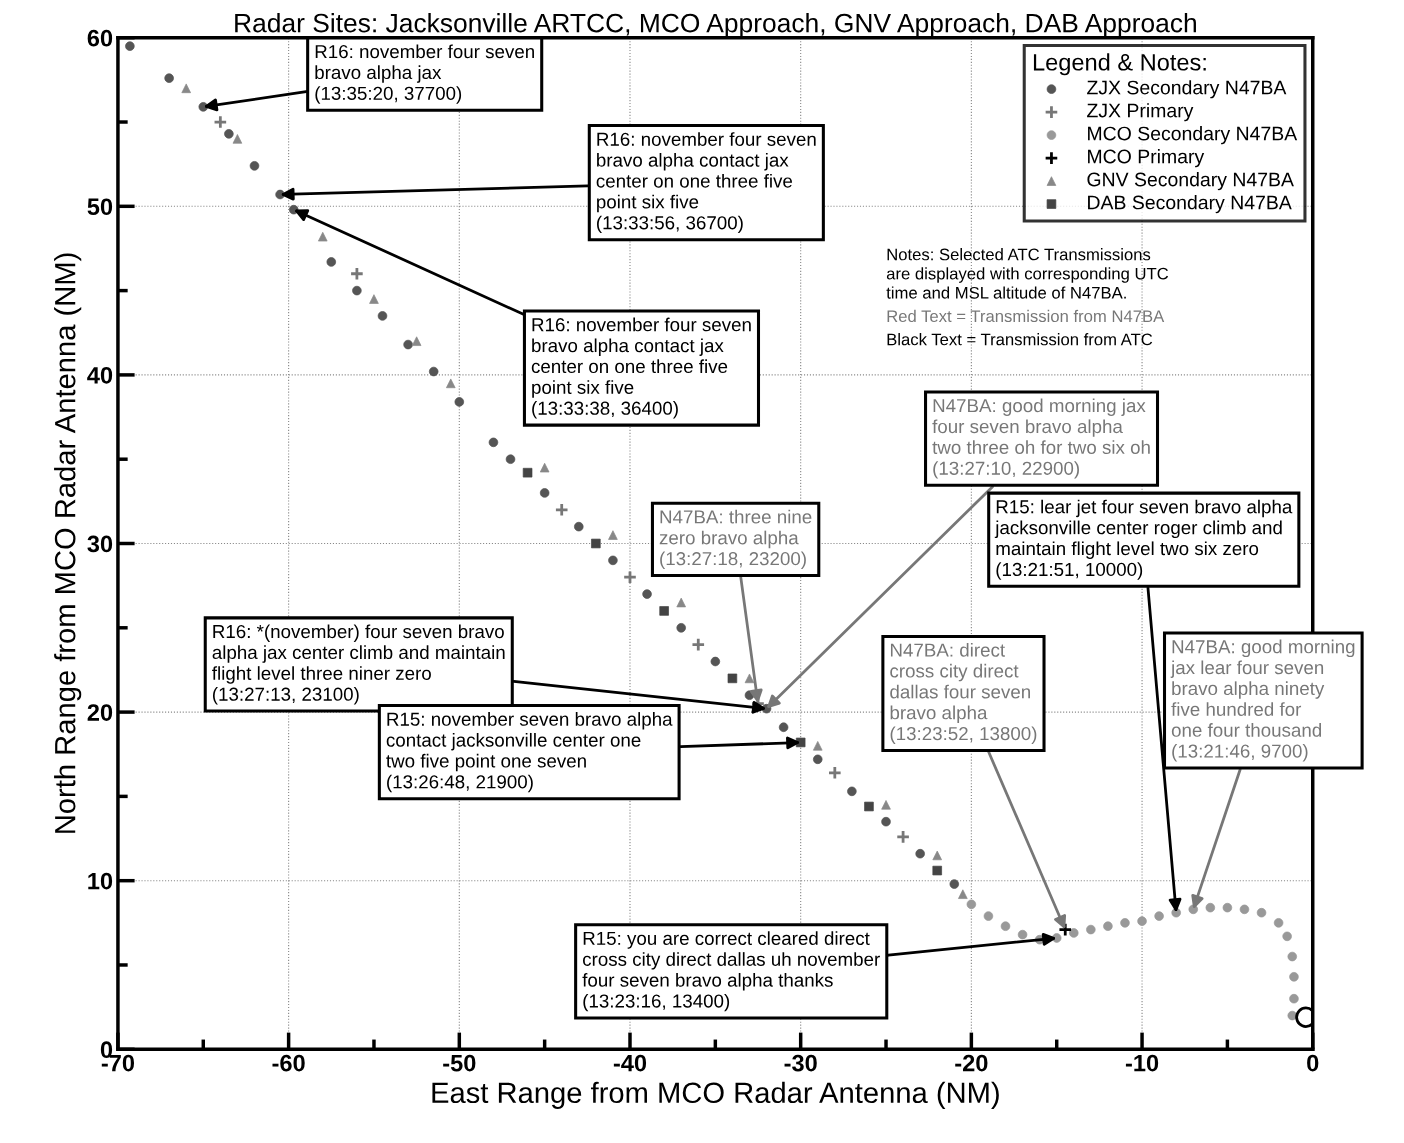 Image resolution: width=1404 pixels, height=1143 pixels. Describe the element at coordinates (1026, 316) in the screenshot. I see `annotation: Red Text = Transmission from N47BA` at that location.